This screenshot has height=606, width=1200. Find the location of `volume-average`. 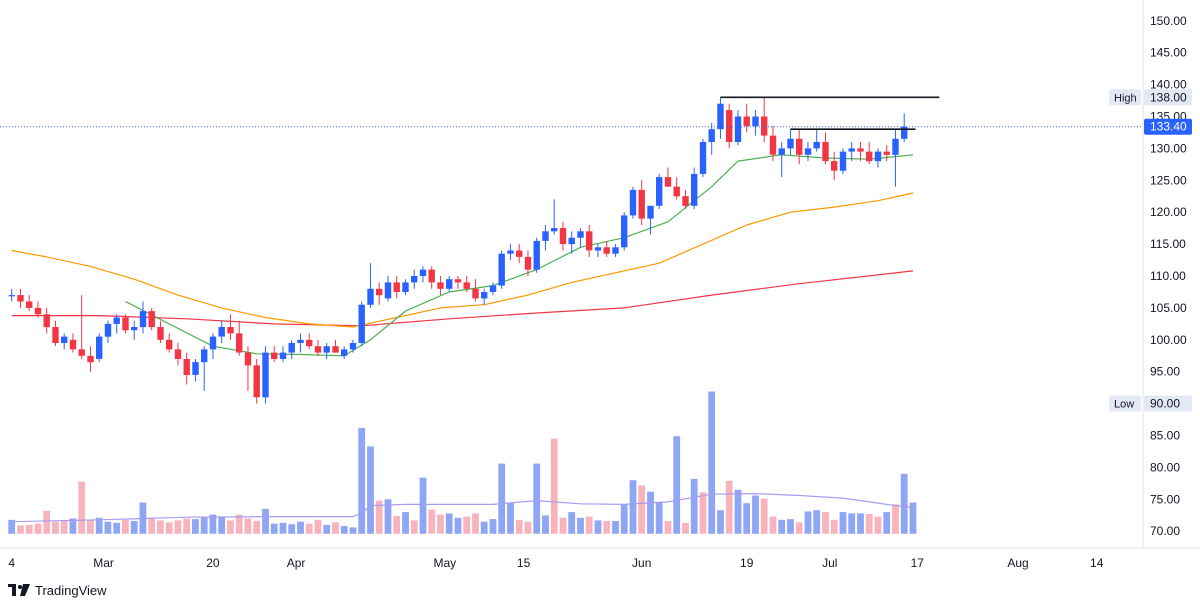

volume-average is located at coordinates (462, 508).